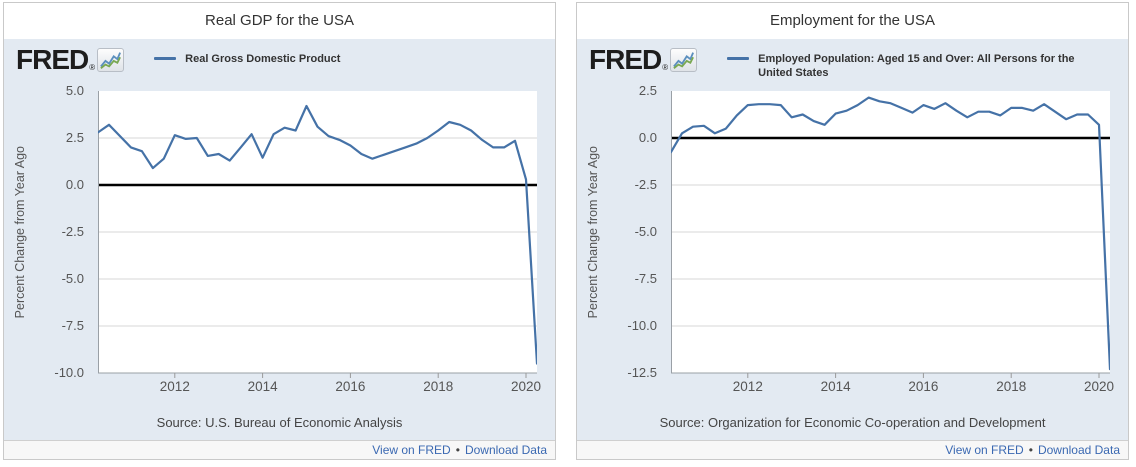 The width and height of the screenshot is (1136, 467). I want to click on chart-title: Real GDP for the USA, so click(279, 21).